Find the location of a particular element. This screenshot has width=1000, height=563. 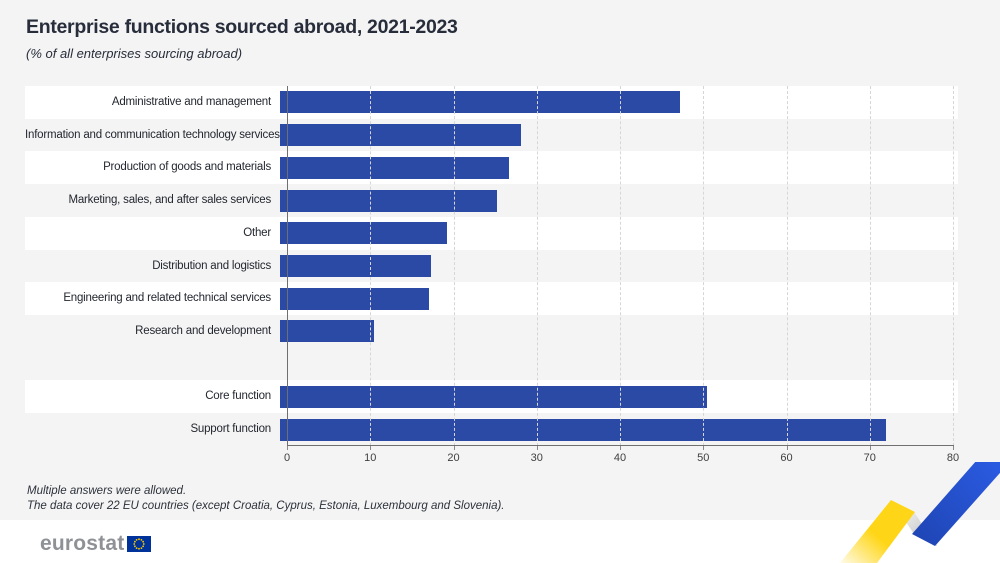

y-axis-line is located at coordinates (287, 266).